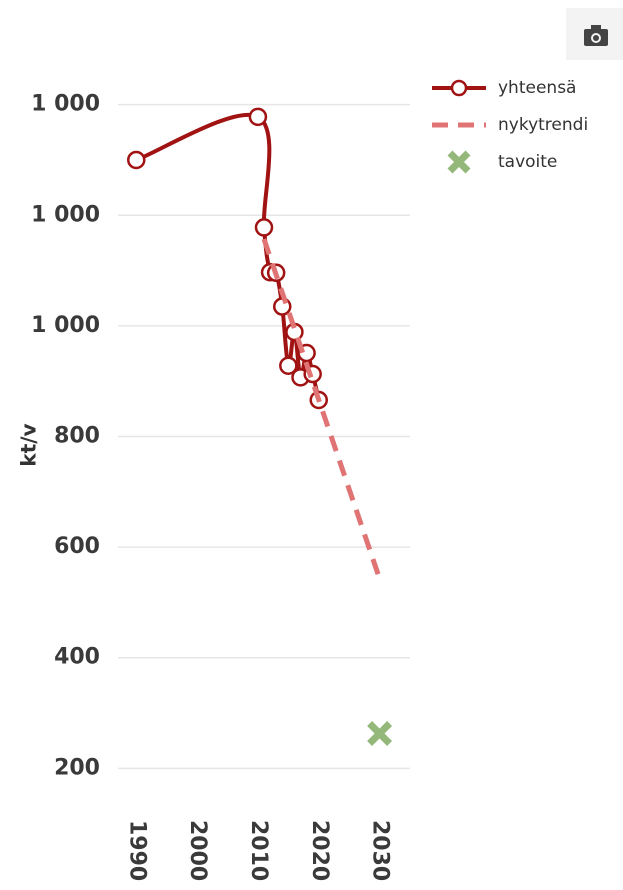 This screenshot has width=623, height=890. What do you see at coordinates (537, 88) in the screenshot?
I see `legend-label: yhteensä` at bounding box center [537, 88].